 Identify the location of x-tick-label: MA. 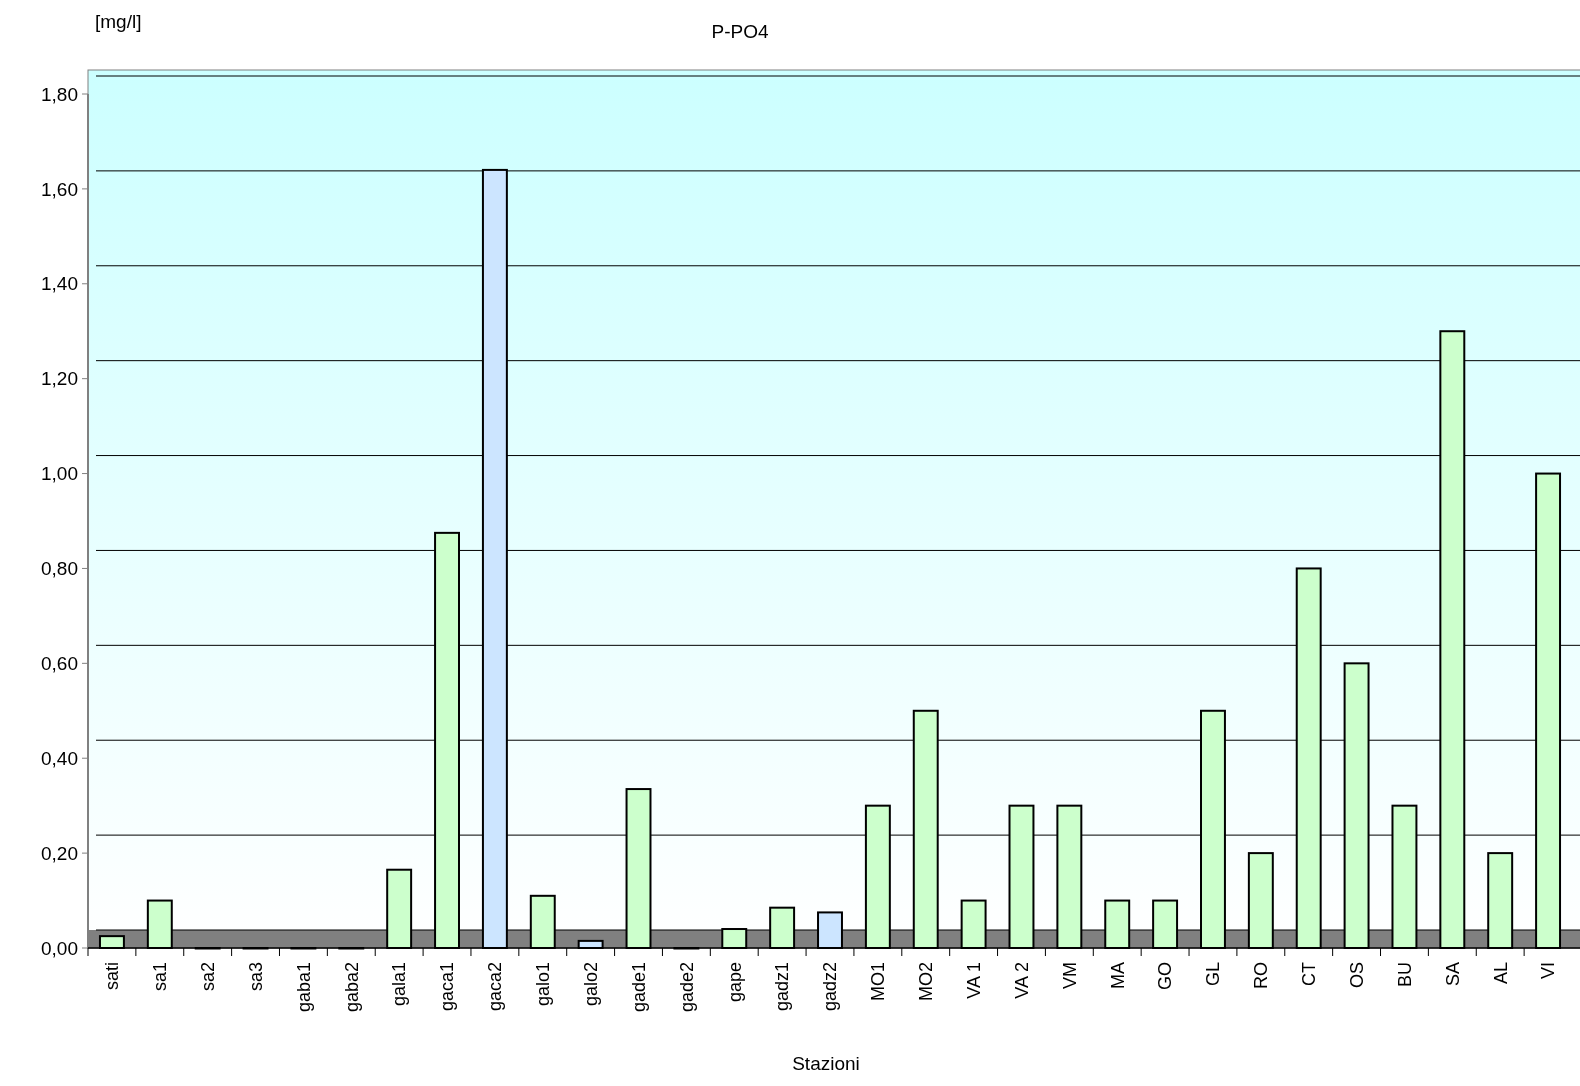
(1117, 975).